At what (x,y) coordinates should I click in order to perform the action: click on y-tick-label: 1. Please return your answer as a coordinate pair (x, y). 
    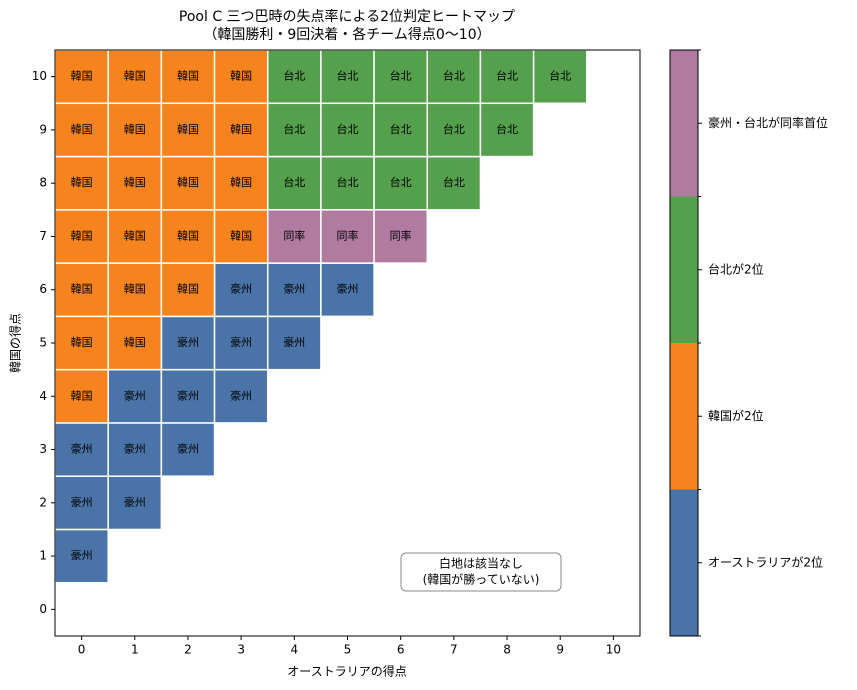
    Looking at the image, I should click on (43, 556).